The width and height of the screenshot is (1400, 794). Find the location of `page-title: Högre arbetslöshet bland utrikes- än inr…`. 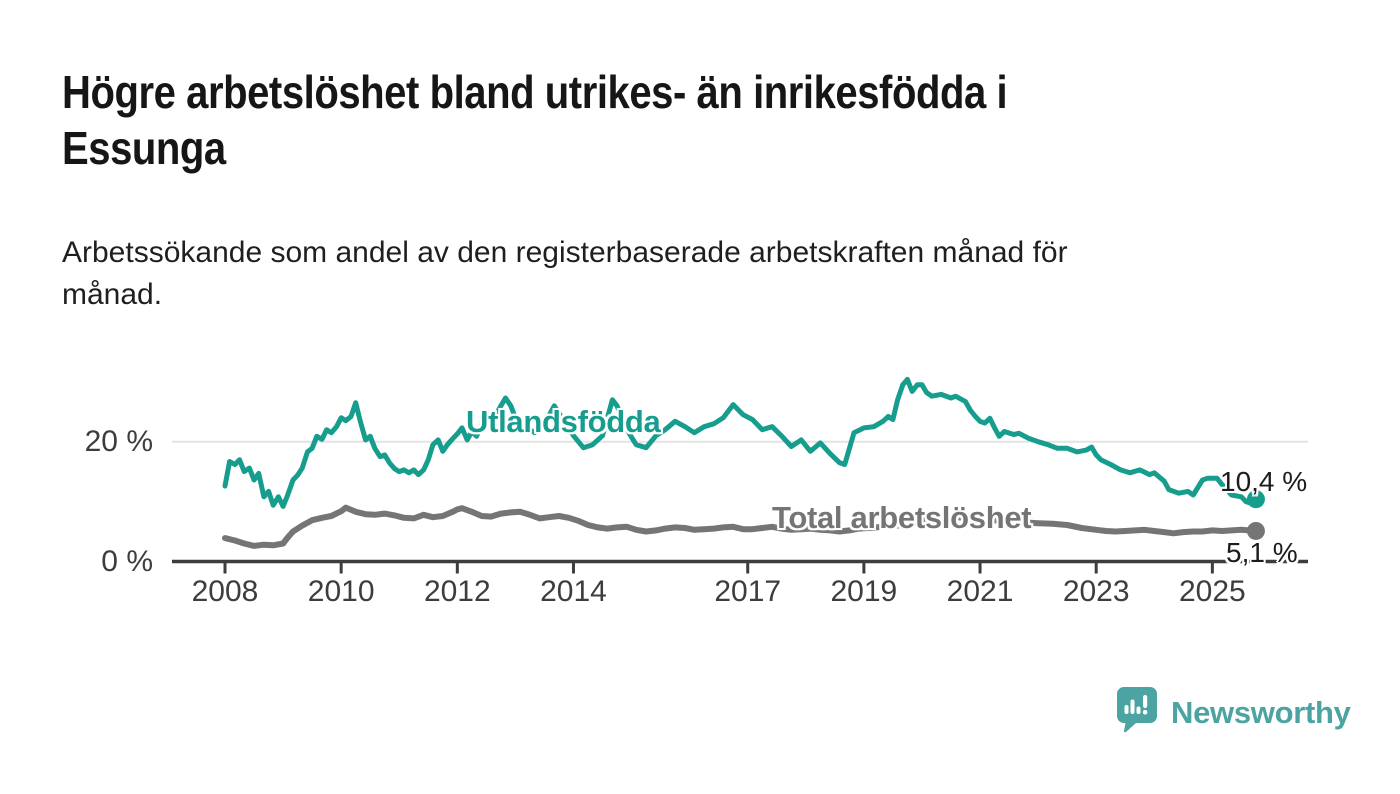

page-title: Högre arbetslöshet bland utrikes- än inr… is located at coordinates (610, 120).